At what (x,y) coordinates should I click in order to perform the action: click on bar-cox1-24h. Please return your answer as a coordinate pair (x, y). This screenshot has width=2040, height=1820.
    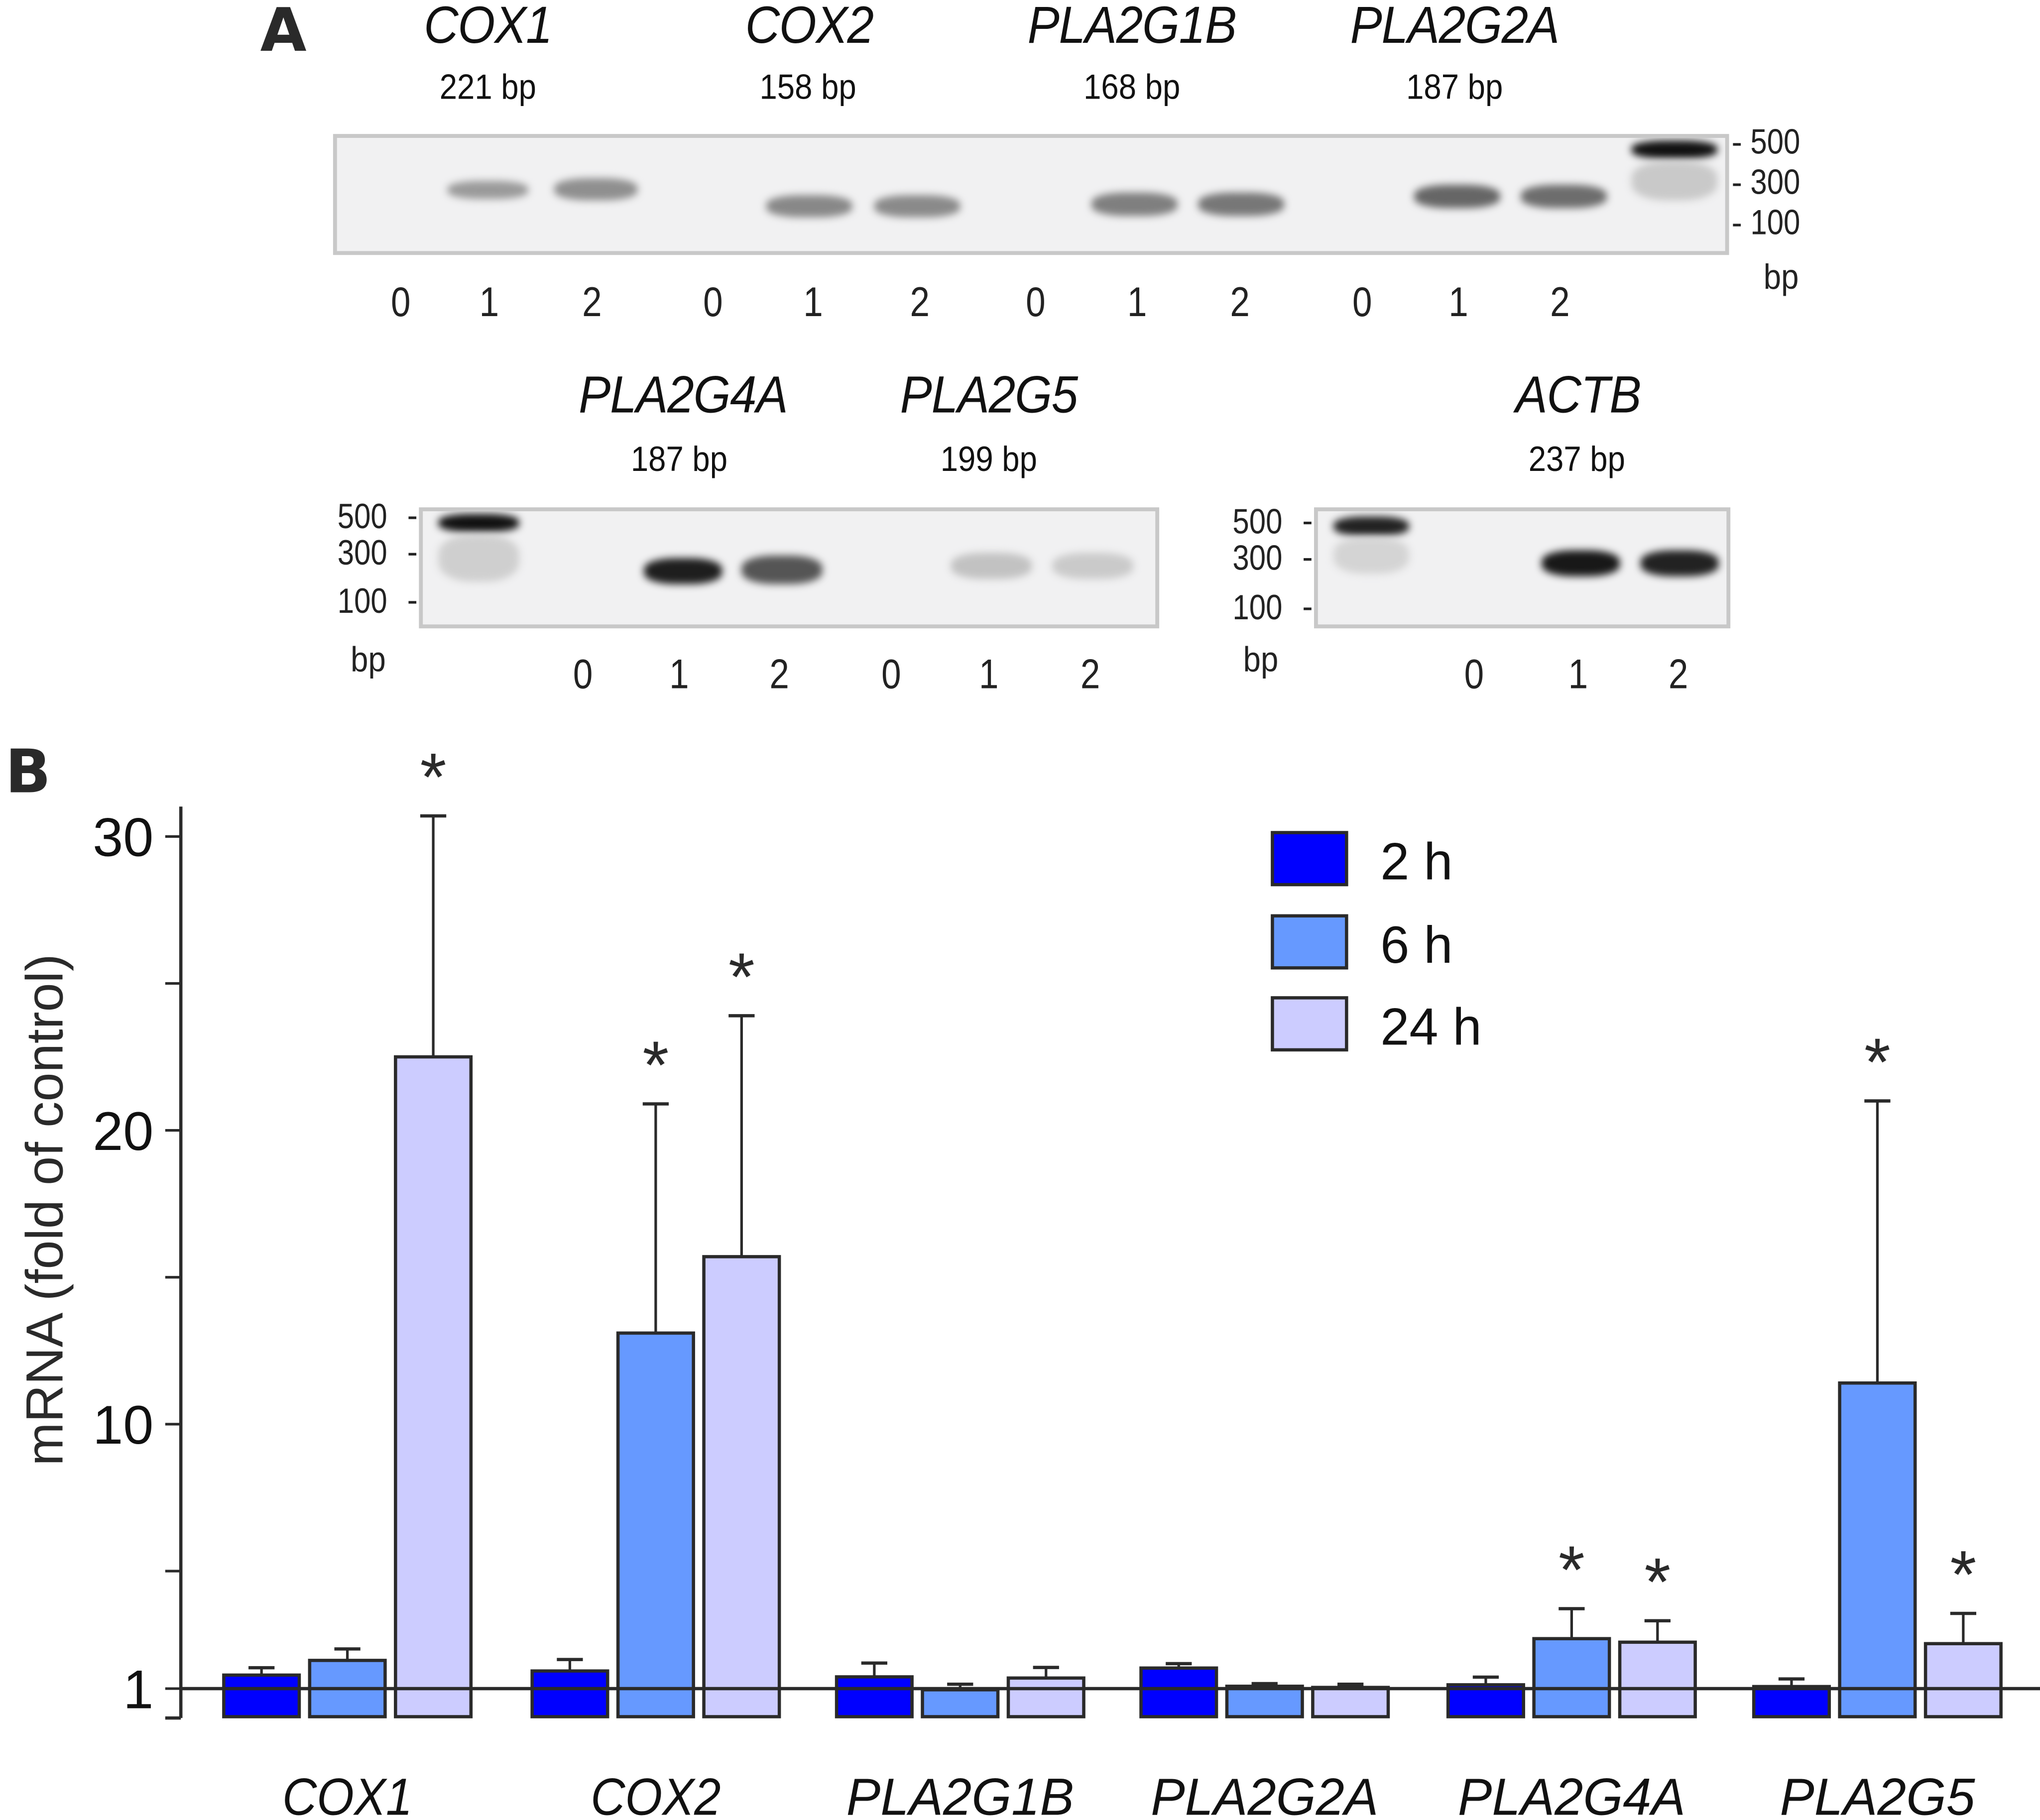
    Looking at the image, I should click on (433, 1386).